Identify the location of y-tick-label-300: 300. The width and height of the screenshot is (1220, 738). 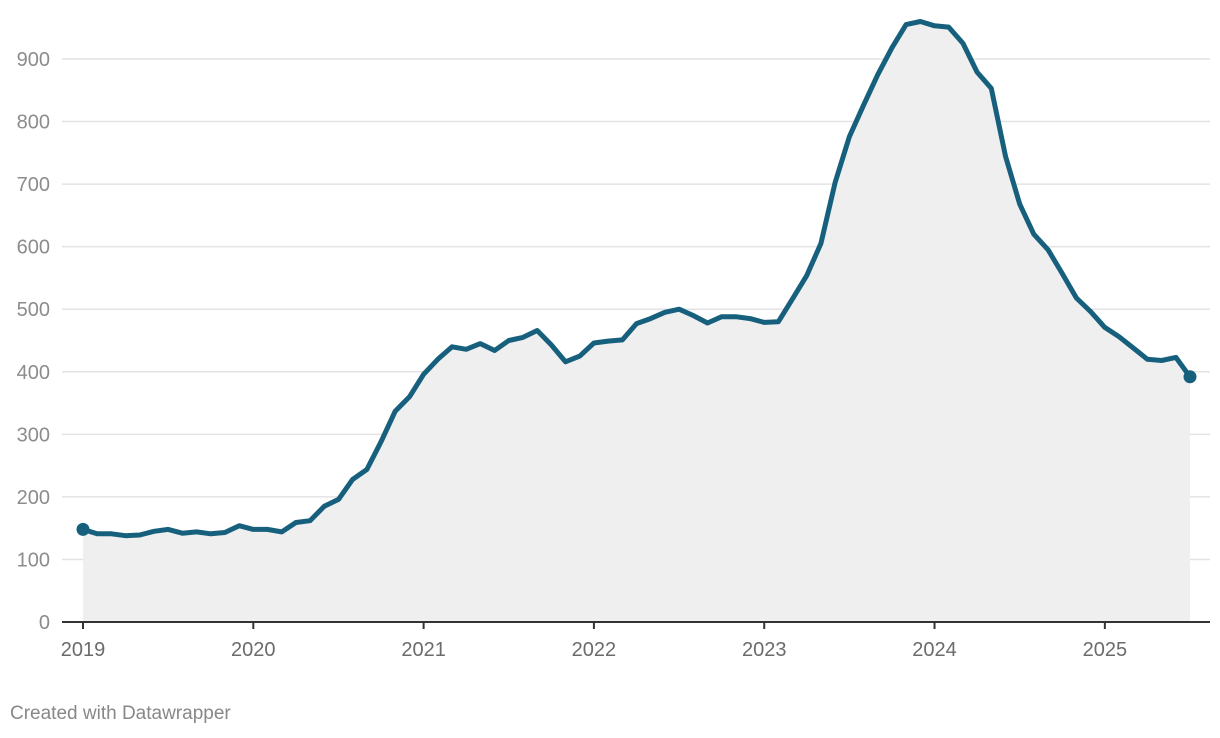
(33, 435).